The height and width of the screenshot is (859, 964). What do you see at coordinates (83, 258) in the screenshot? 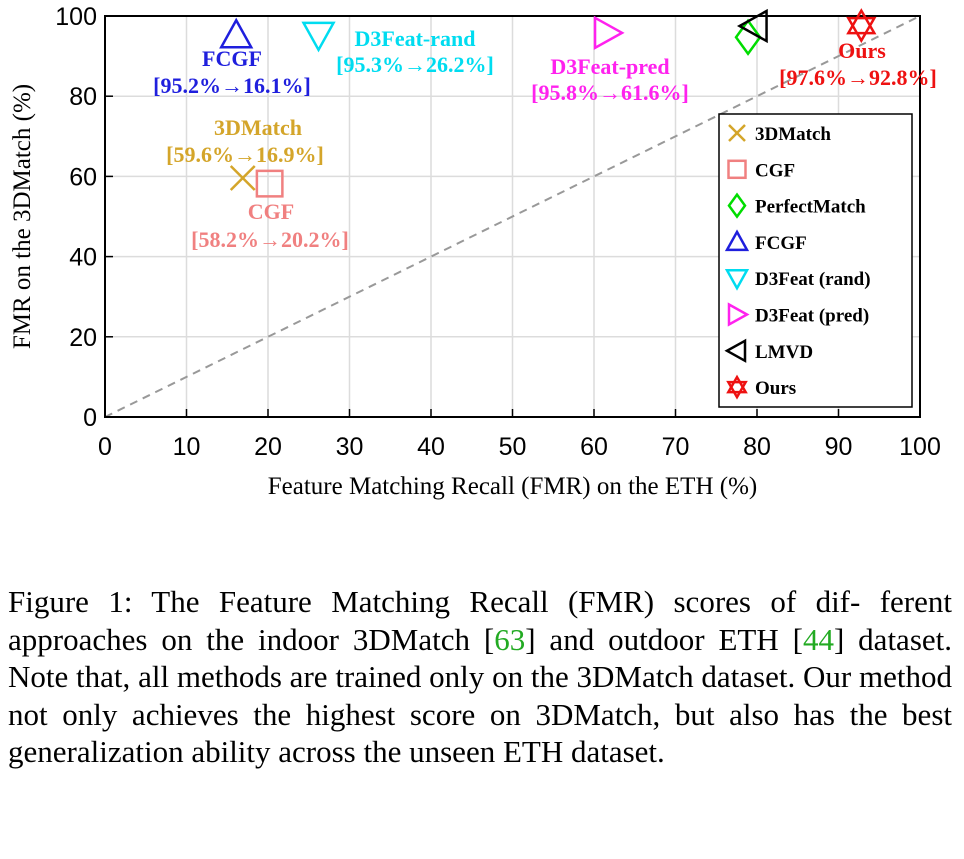
I see `y-tick-label: 40` at bounding box center [83, 258].